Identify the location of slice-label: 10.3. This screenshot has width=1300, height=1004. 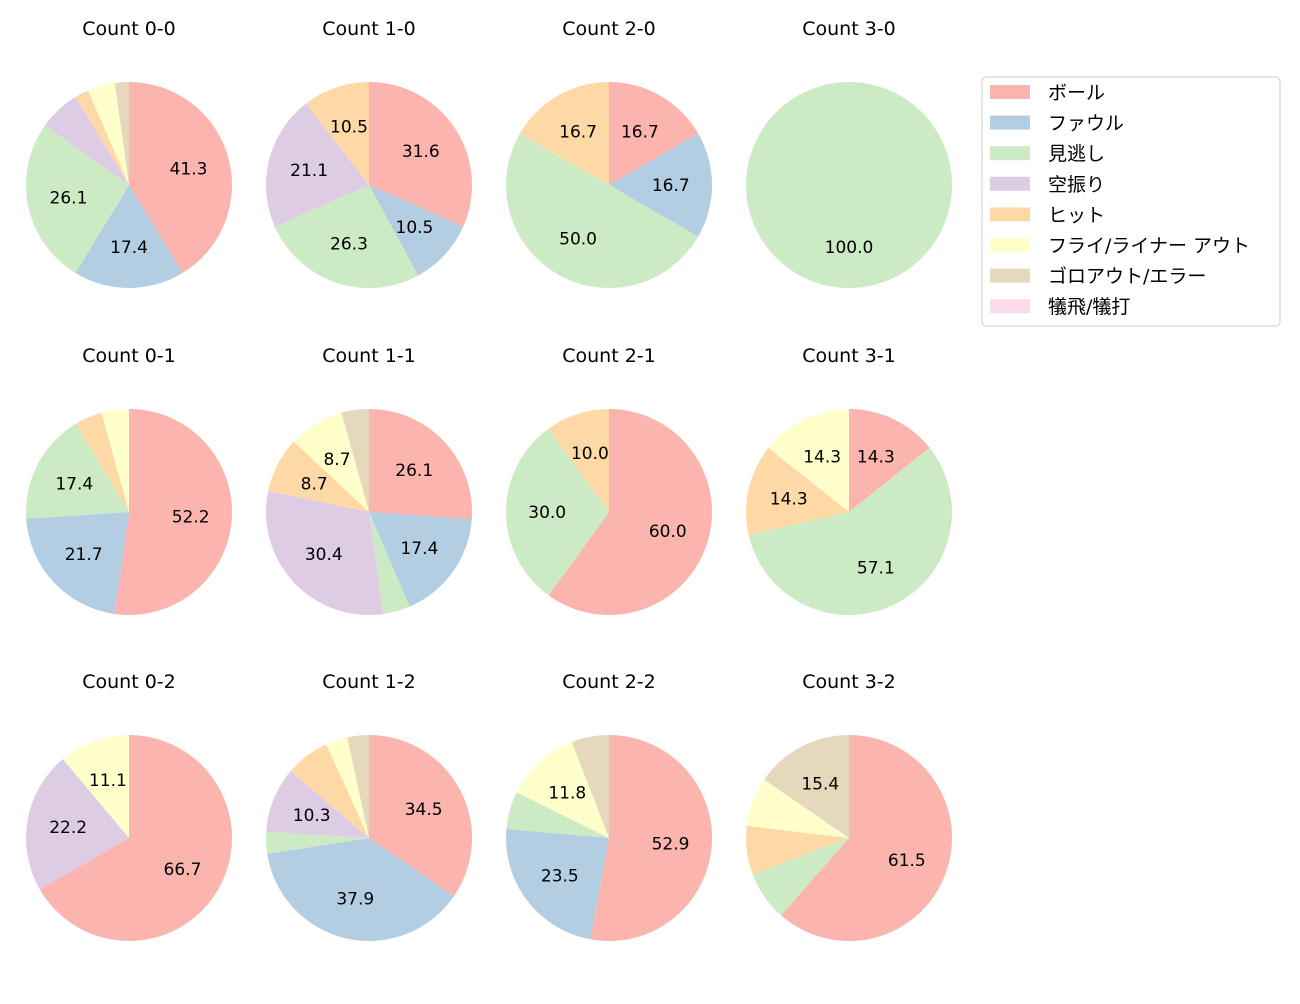
(312, 816).